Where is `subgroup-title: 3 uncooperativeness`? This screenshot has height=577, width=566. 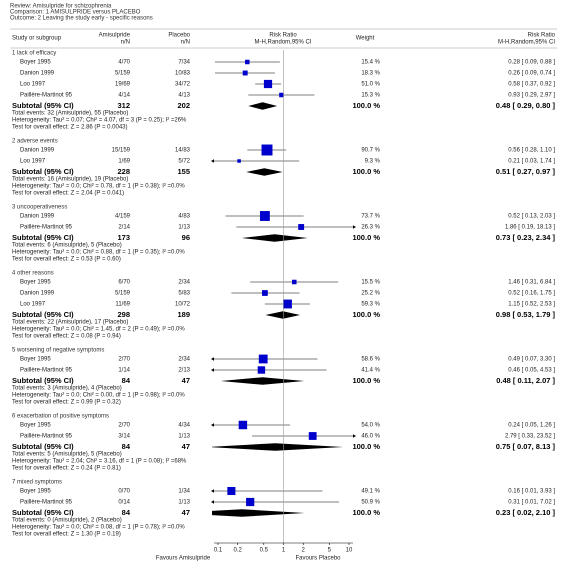
subgroup-title: 3 uncooperativeness is located at coordinates (39, 208).